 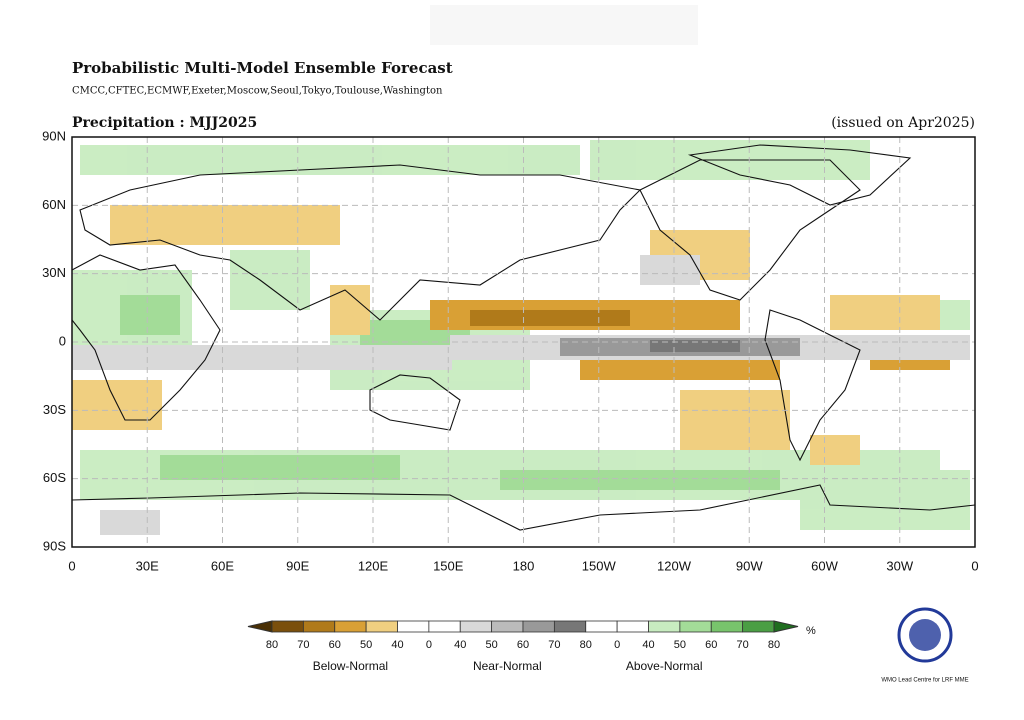 What do you see at coordinates (54, 545) in the screenshot?
I see `lat-label: 90S` at bounding box center [54, 545].